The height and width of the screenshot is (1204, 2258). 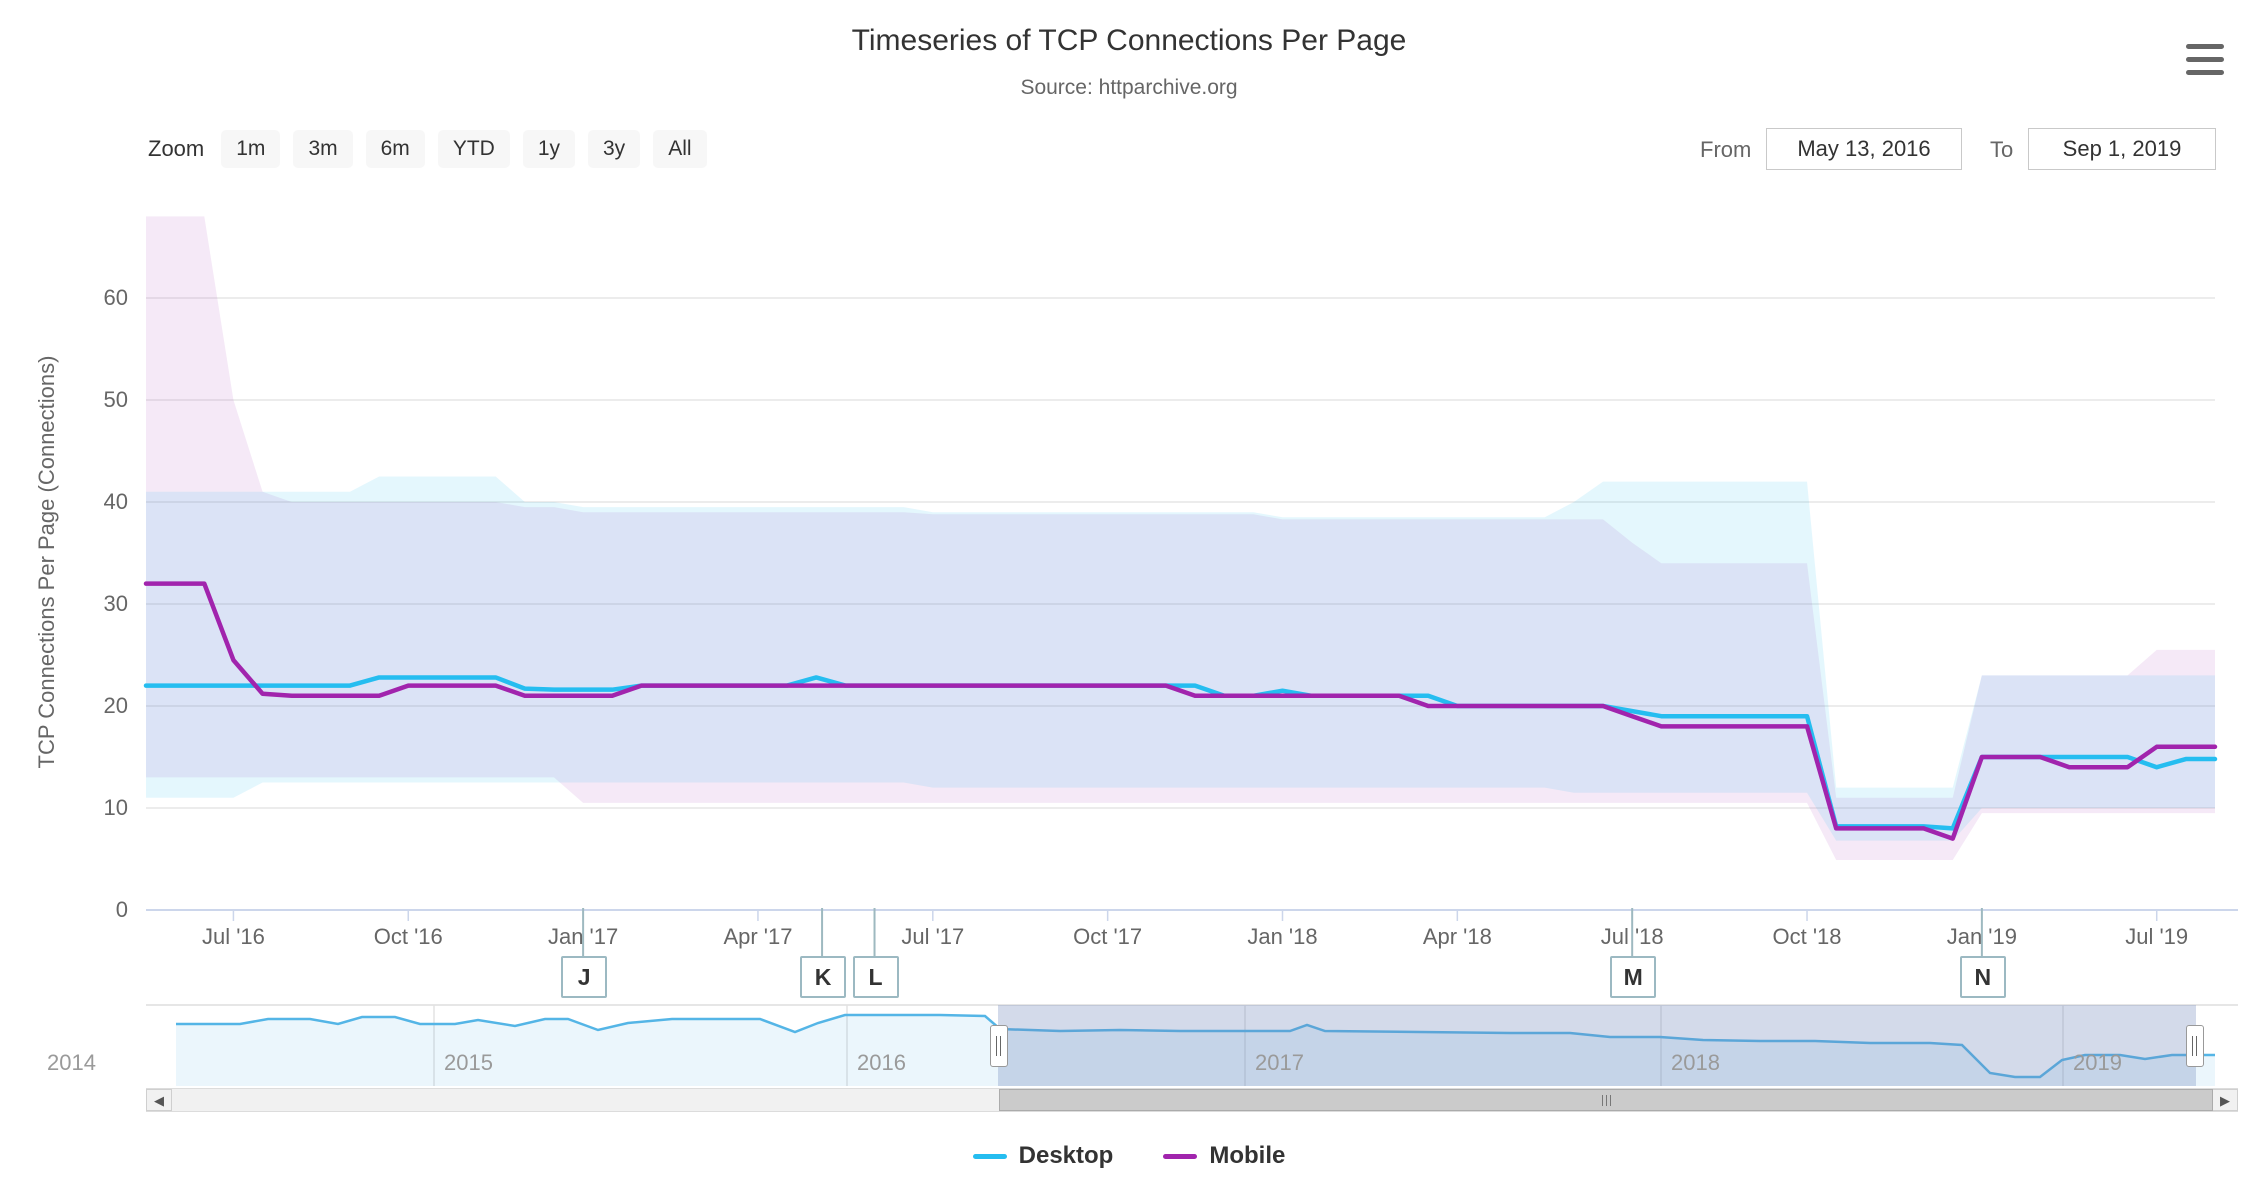 I want to click on navigator-year-label-2016: 2016, so click(x=881, y=1062).